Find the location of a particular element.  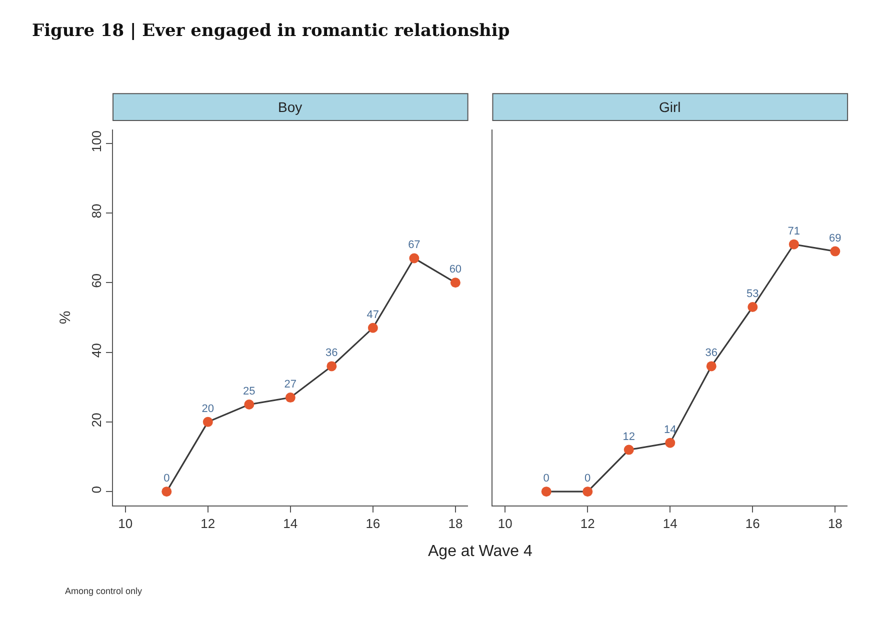

y-tick-label: 40 is located at coordinates (96, 350).